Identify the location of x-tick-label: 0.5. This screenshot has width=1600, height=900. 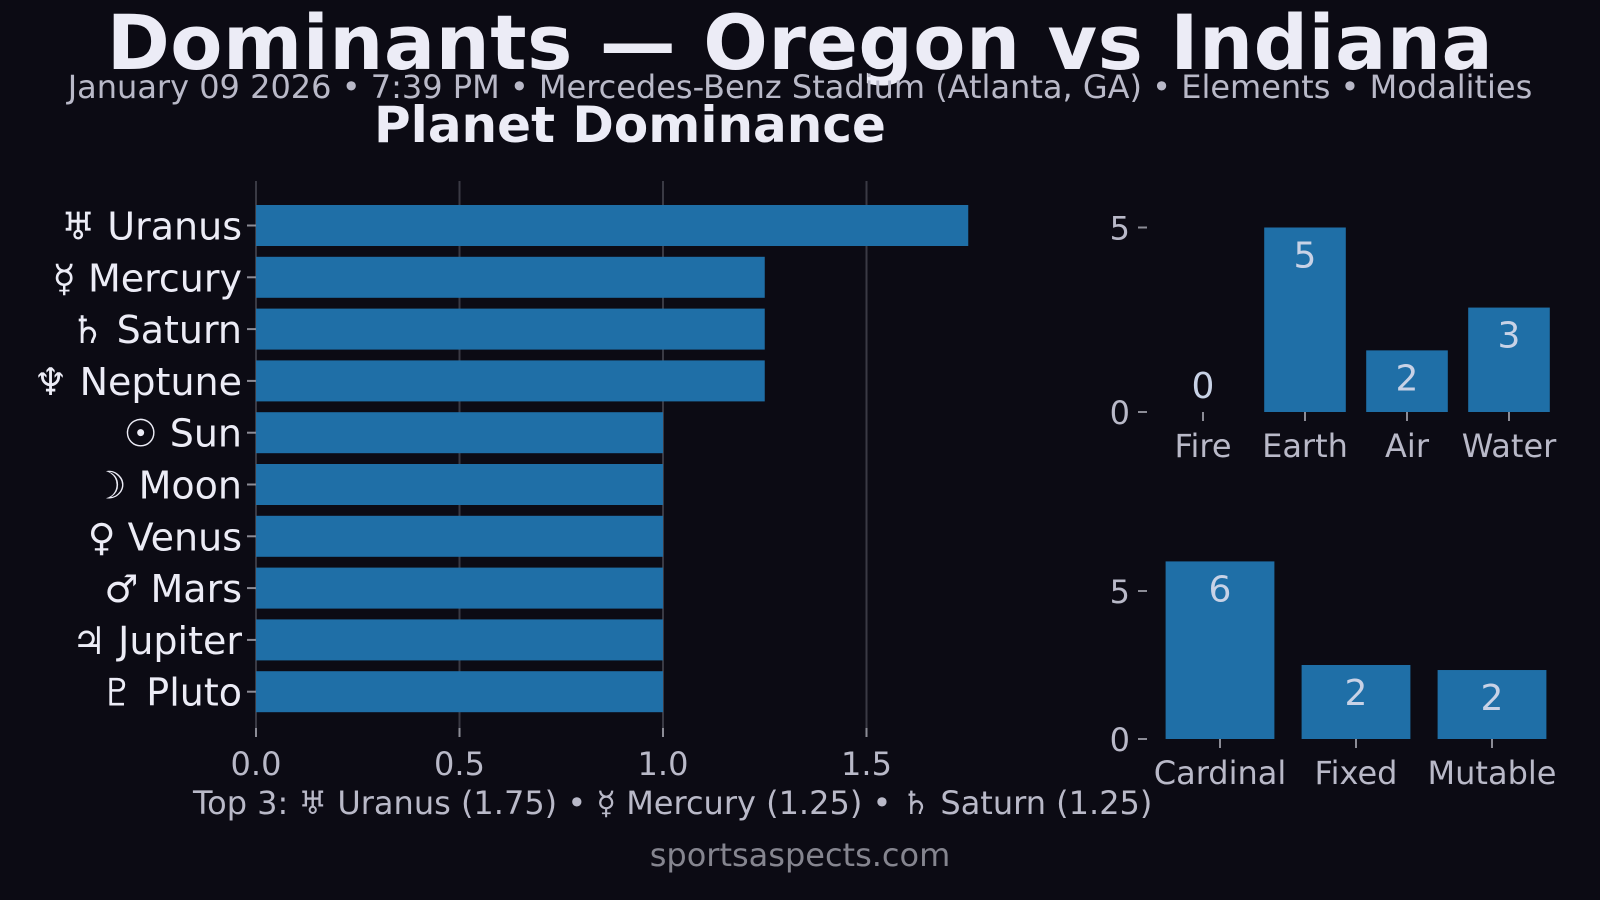
(459, 764).